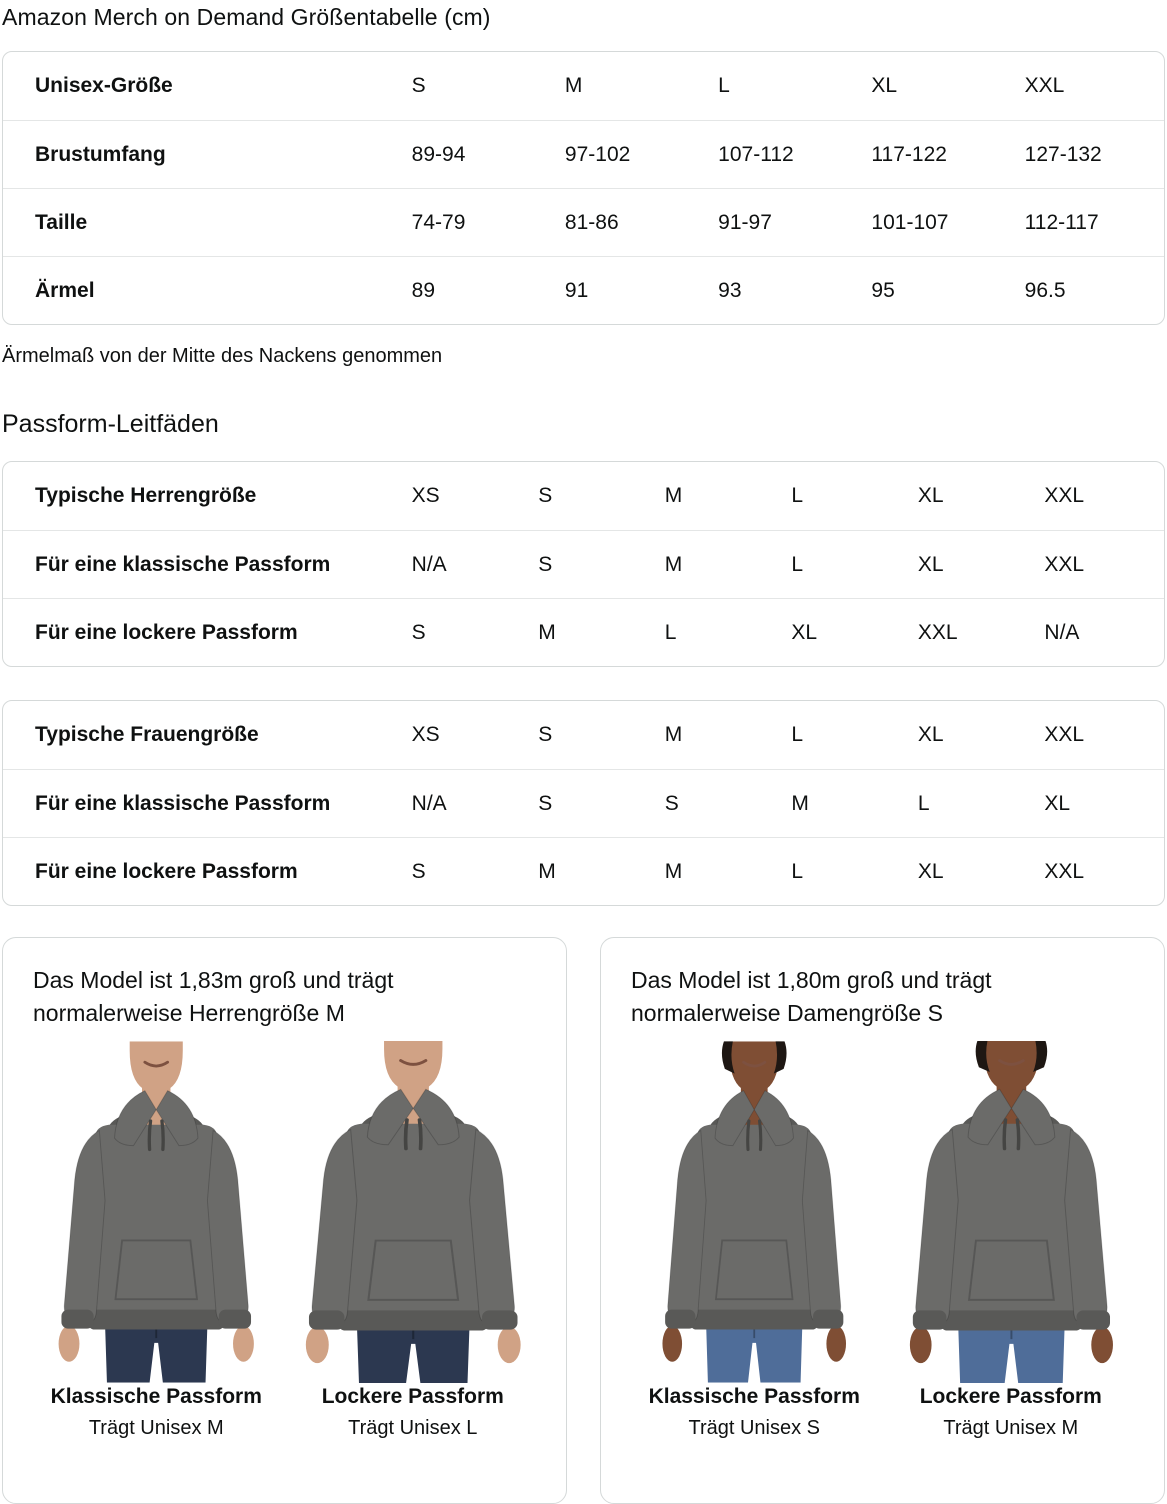 The width and height of the screenshot is (1167, 1504). Describe the element at coordinates (745, 222) in the screenshot. I see `measure-cell: 91-97` at that location.